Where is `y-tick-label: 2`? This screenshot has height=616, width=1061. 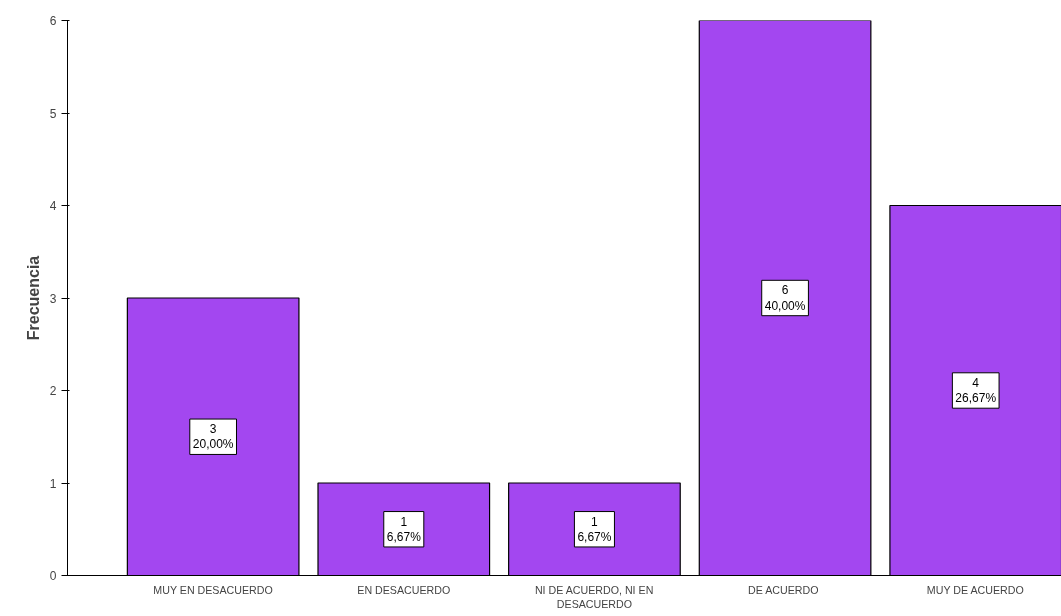 y-tick-label: 2 is located at coordinates (53, 391).